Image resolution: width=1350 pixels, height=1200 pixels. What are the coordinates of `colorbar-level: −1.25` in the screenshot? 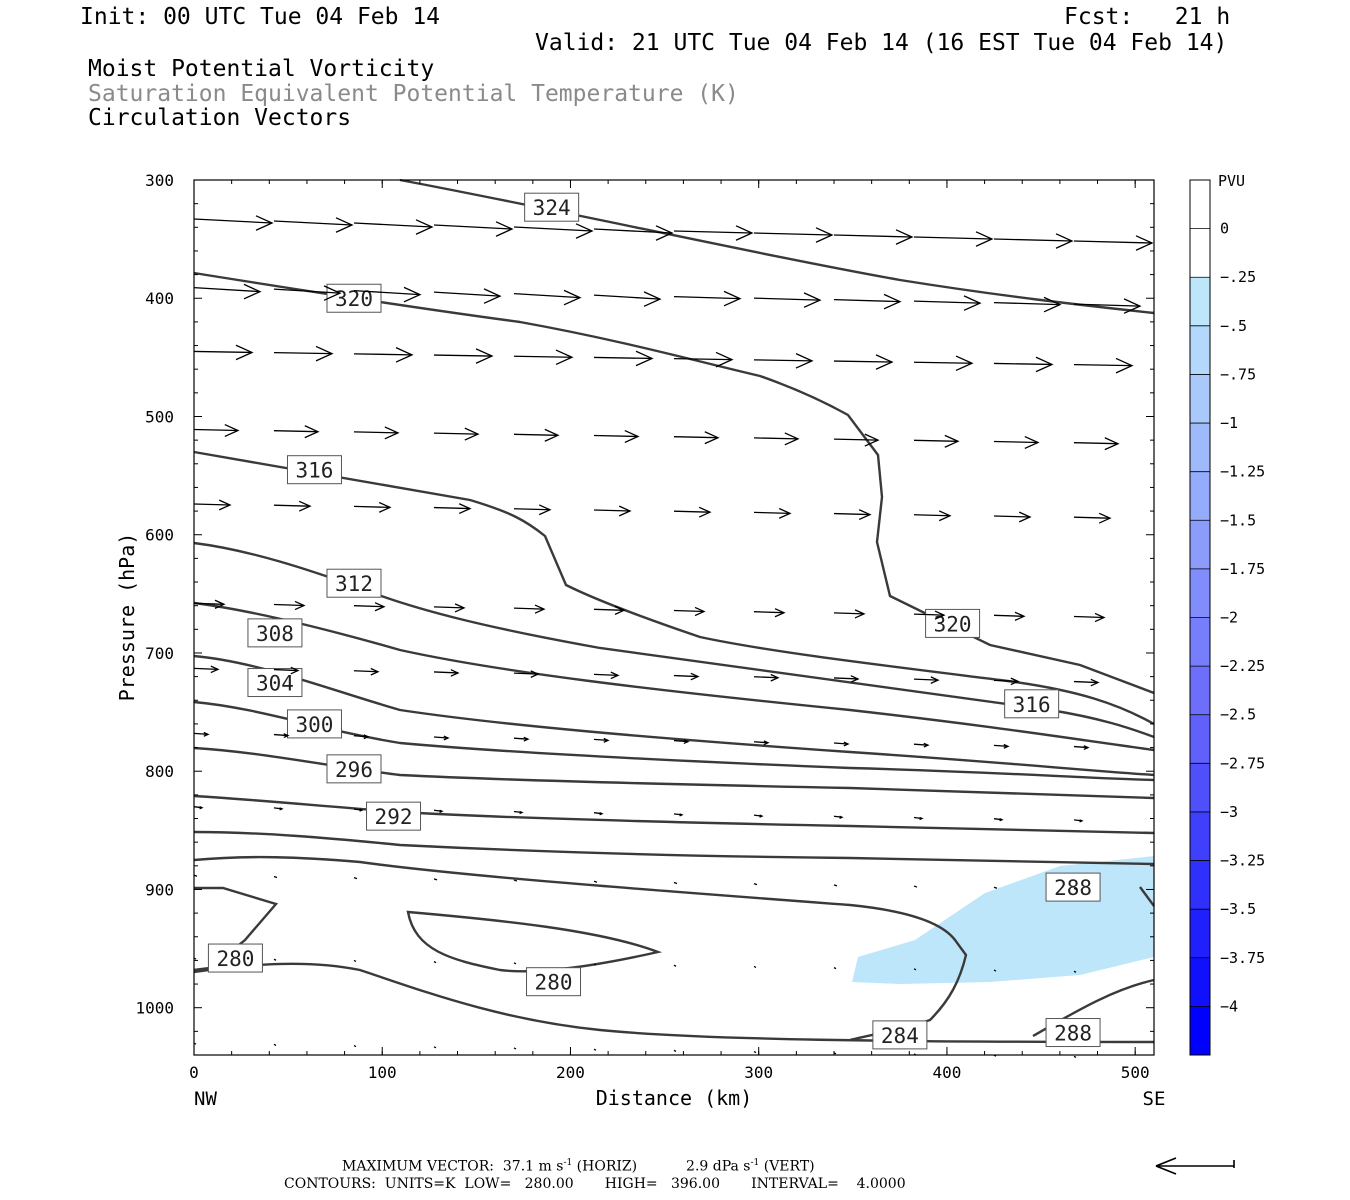 It's located at (1242, 472).